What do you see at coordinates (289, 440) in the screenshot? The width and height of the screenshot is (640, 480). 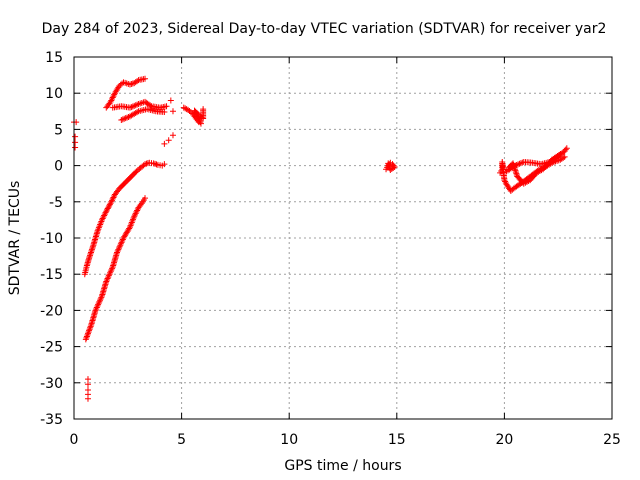 I see `x-tick-label: 10` at bounding box center [289, 440].